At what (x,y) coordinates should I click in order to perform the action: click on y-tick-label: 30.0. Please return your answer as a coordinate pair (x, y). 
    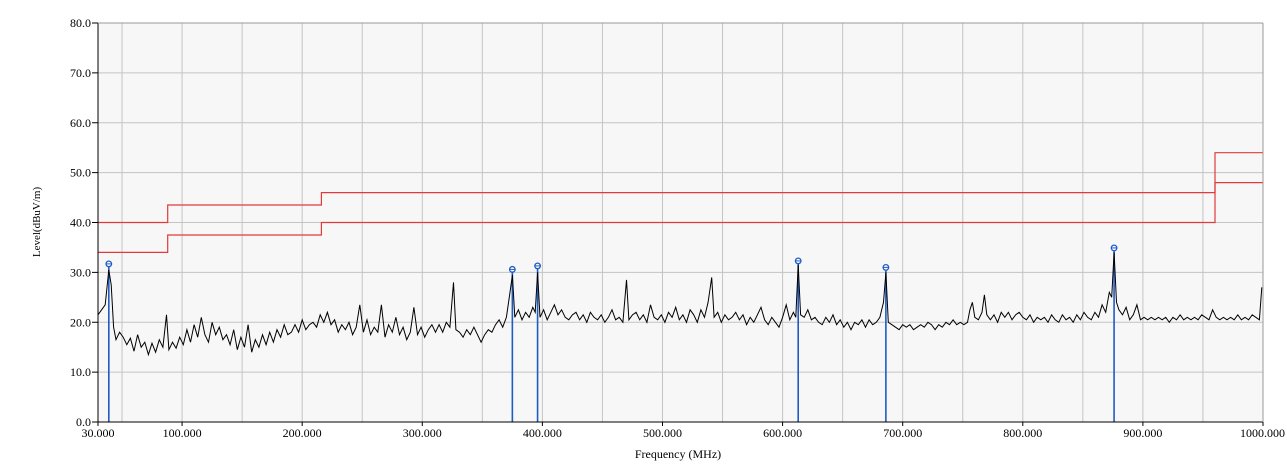
    Looking at the image, I should click on (80, 272).